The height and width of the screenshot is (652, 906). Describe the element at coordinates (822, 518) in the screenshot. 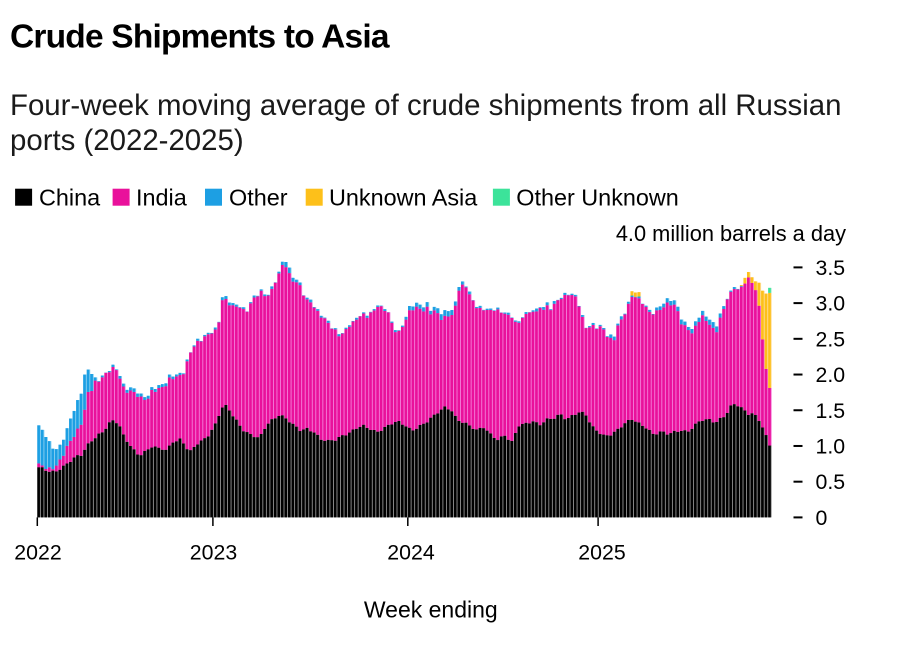

I see `svg-text: 0` at that location.